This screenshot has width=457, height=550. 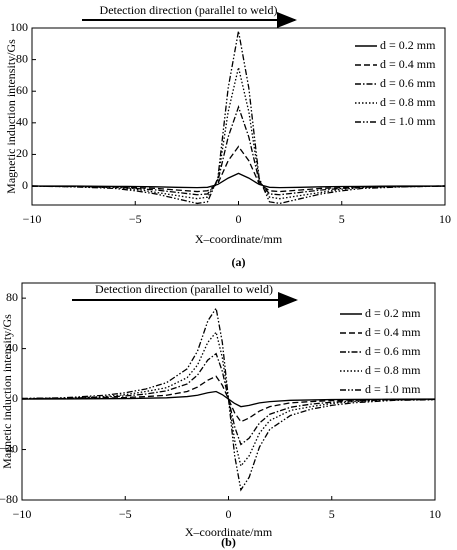 I want to click on panel-label: (a), so click(x=239, y=262).